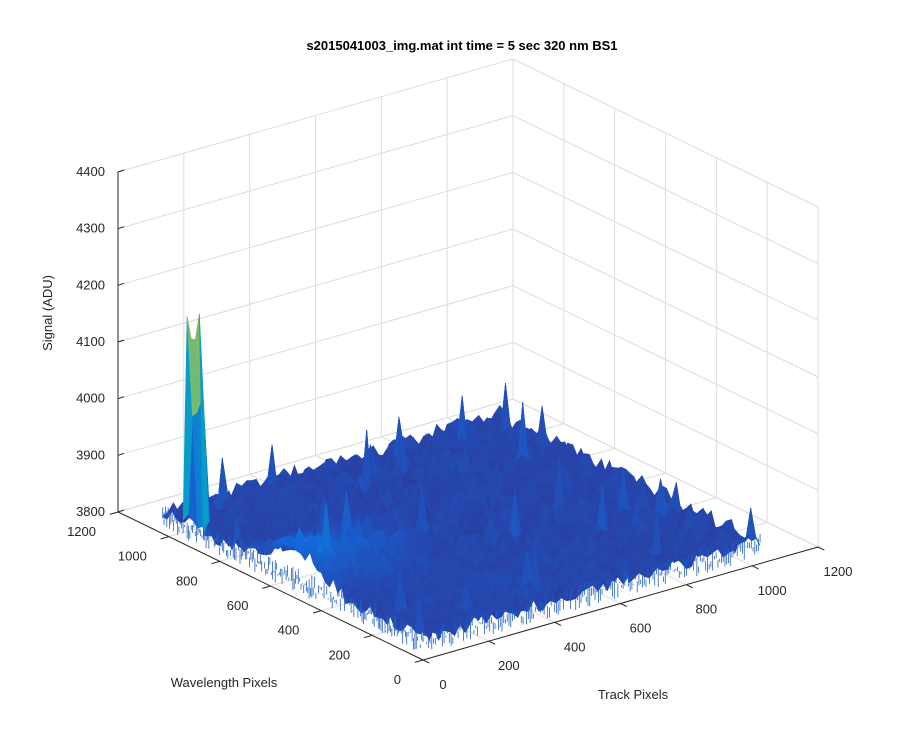  What do you see at coordinates (238, 605) in the screenshot?
I see `y-tick-label: 600` at bounding box center [238, 605].